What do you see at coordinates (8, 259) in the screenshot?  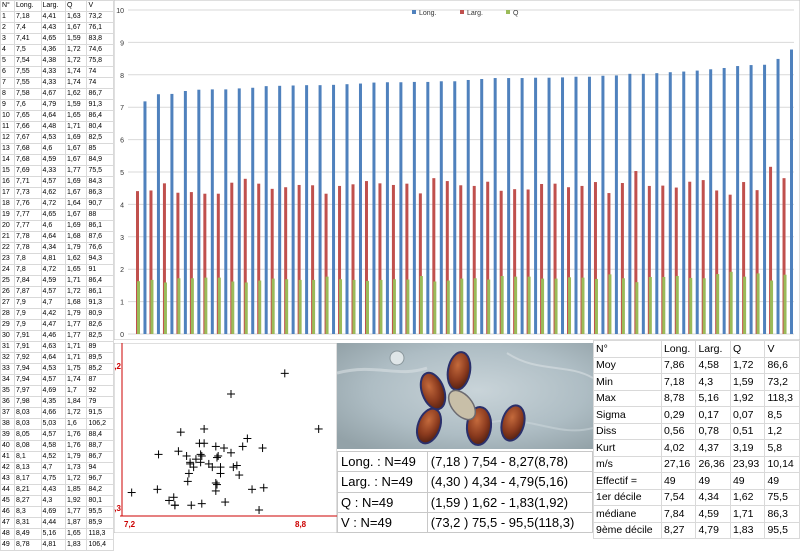 I see `table-cell: 23` at bounding box center [8, 259].